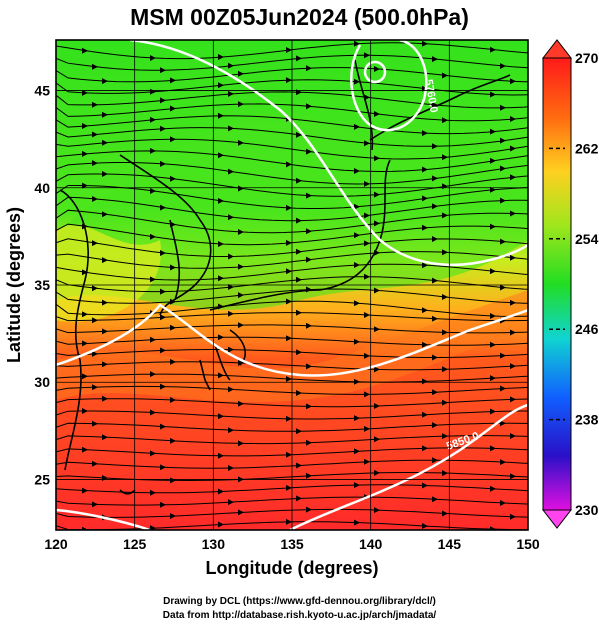 The height and width of the screenshot is (625, 599). What do you see at coordinates (587, 148) in the screenshot?
I see `colorbar-tick-label: 262` at bounding box center [587, 148].